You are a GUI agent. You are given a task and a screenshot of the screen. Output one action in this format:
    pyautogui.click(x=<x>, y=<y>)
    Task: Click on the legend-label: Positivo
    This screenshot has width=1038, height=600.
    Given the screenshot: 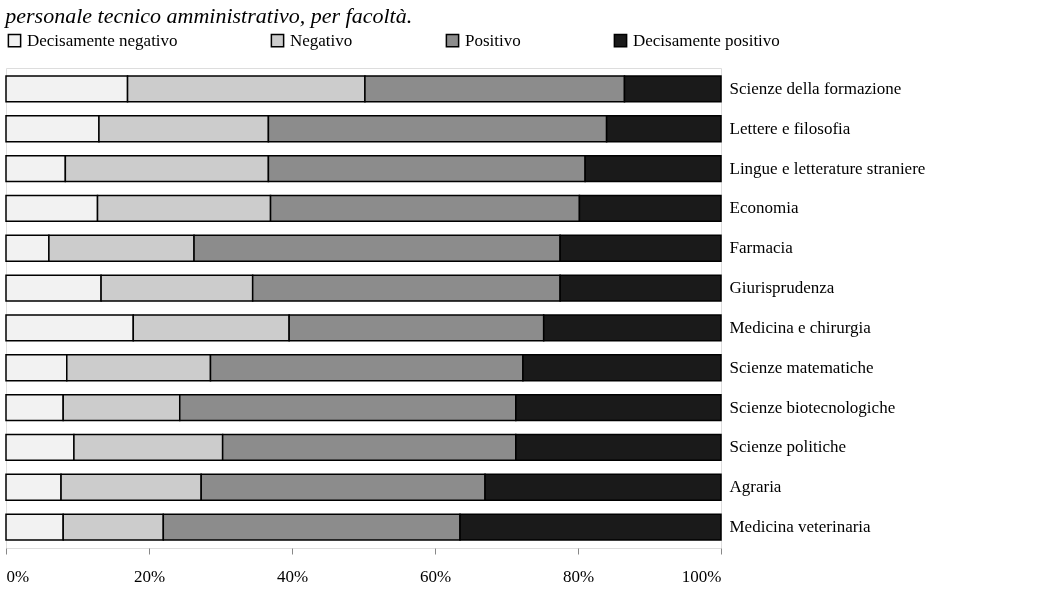 What is the action you would take?
    pyautogui.click(x=493, y=40)
    